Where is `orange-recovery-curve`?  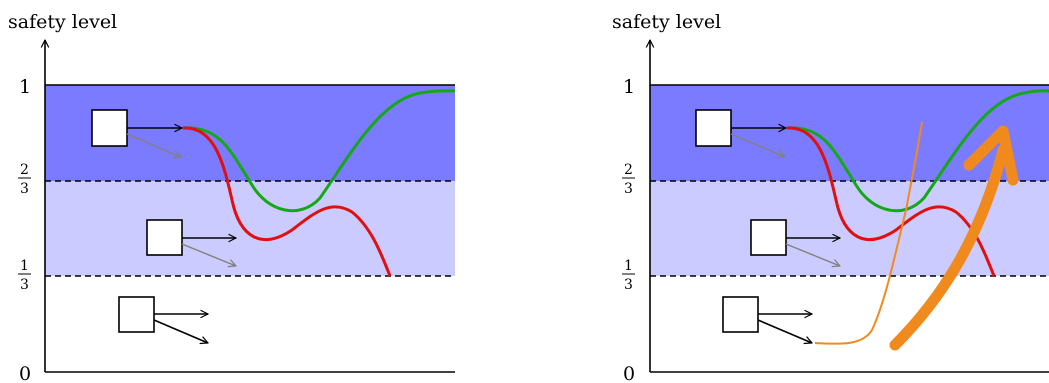
orange-recovery-curve is located at coordinates (868, 233).